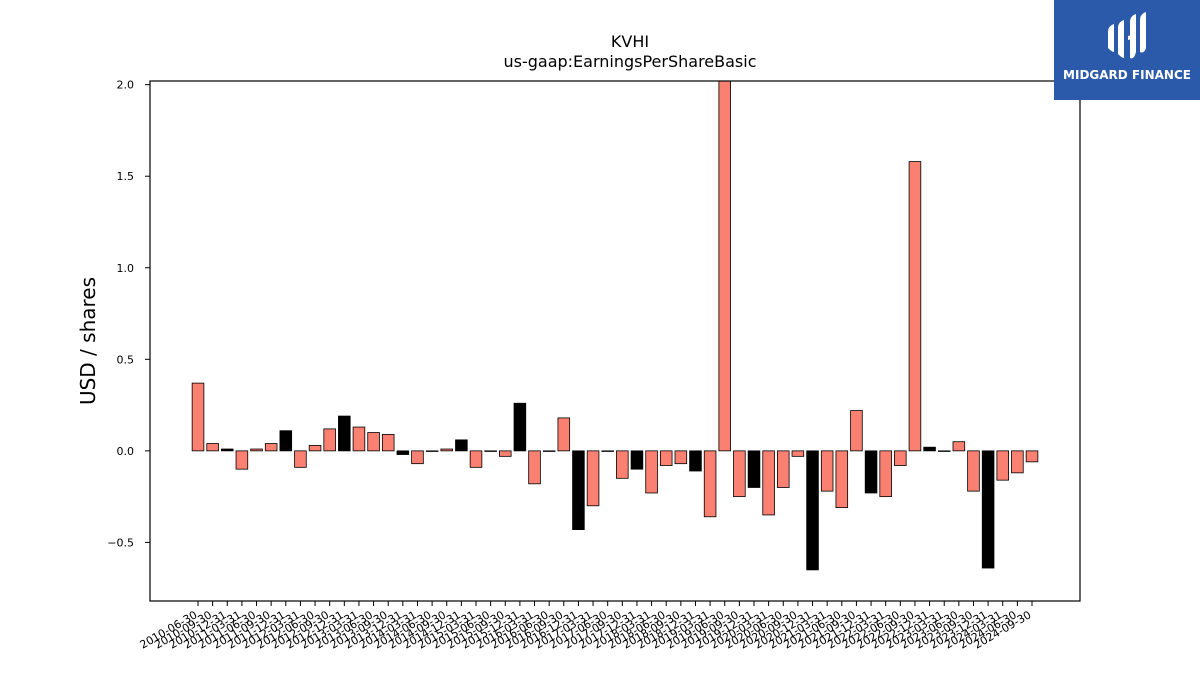 Image resolution: width=1200 pixels, height=675 pixels. What do you see at coordinates (128, 314) in the screenshot?
I see `y-axis: −0.5 0.0 0.5 1.0 1.5 2.0` at bounding box center [128, 314].